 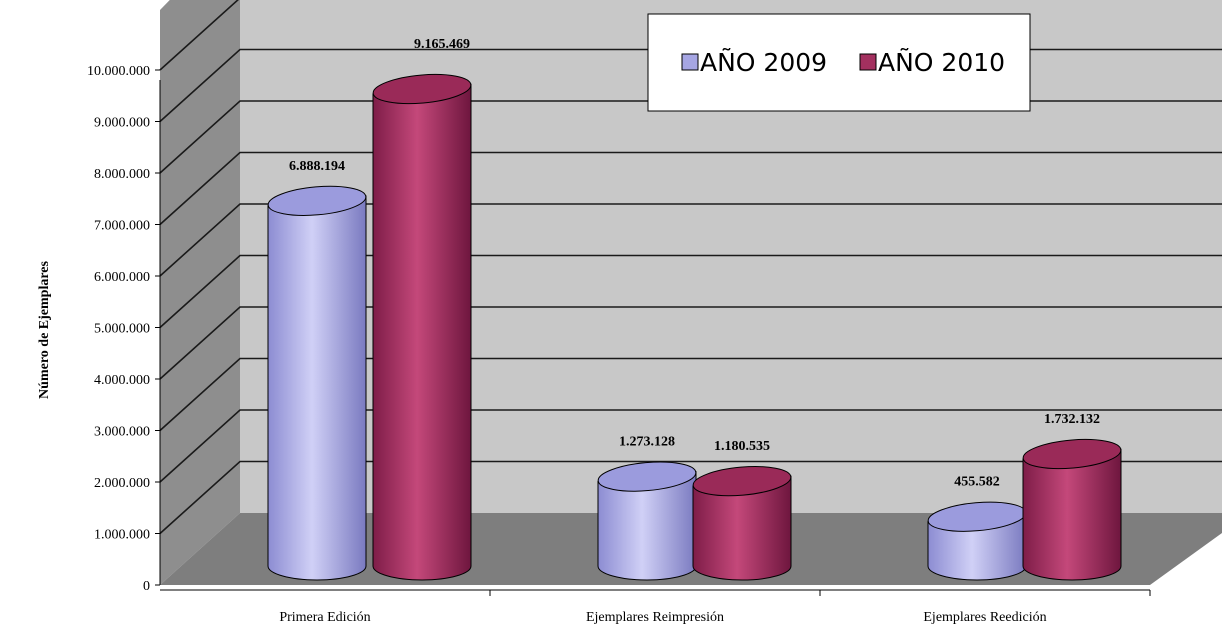 What do you see at coordinates (122, 483) in the screenshot?
I see `y-tick-label: 2.000.000` at bounding box center [122, 483].